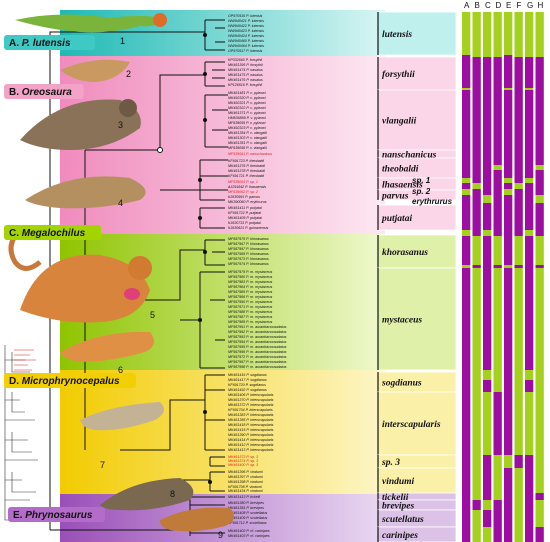 The height and width of the screenshot is (542, 550). Describe the element at coordinates (120, 125) in the screenshot. I see `specimen-number: 3` at that location.